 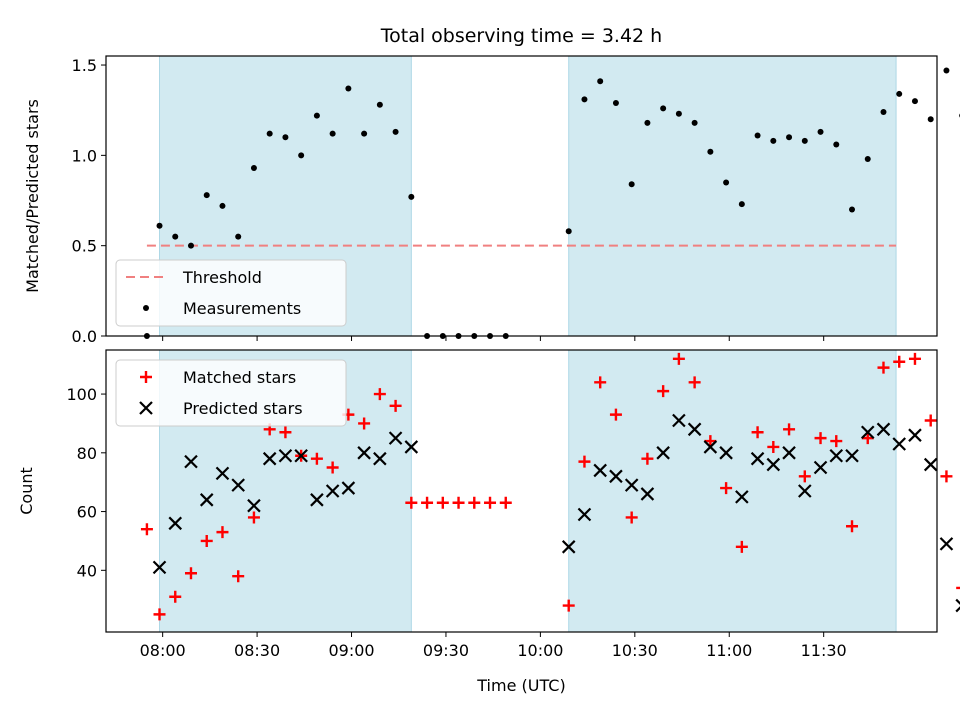 What do you see at coordinates (87, 453) in the screenshot?
I see `y-tick-label: 80` at bounding box center [87, 453].